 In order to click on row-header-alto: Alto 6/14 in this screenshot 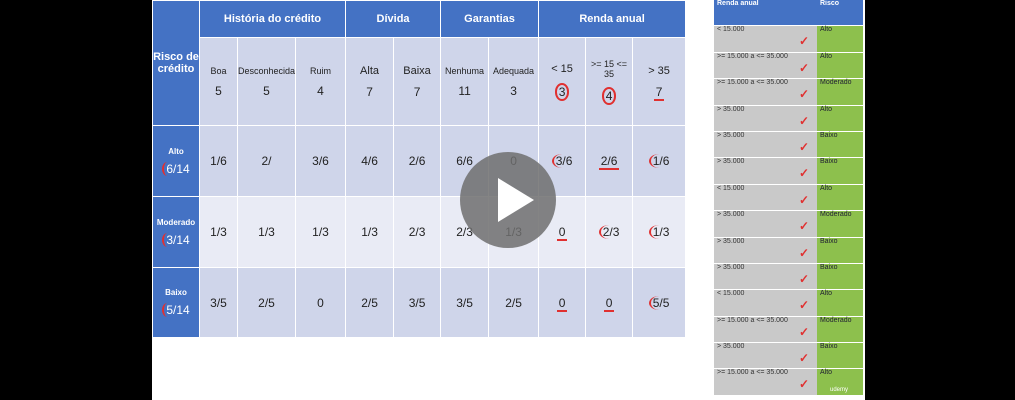, I will do `click(176, 161)`.